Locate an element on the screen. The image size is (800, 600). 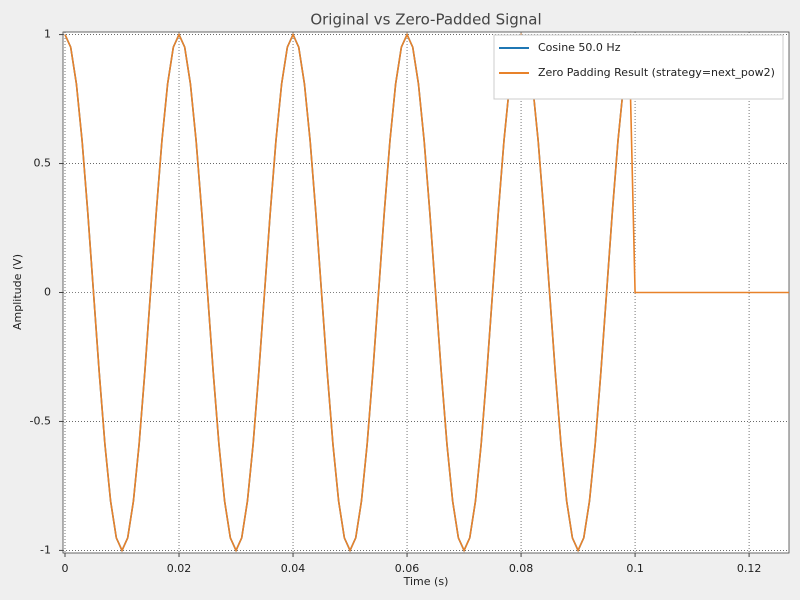
x-tick-label: 0.02 is located at coordinates (179, 568).